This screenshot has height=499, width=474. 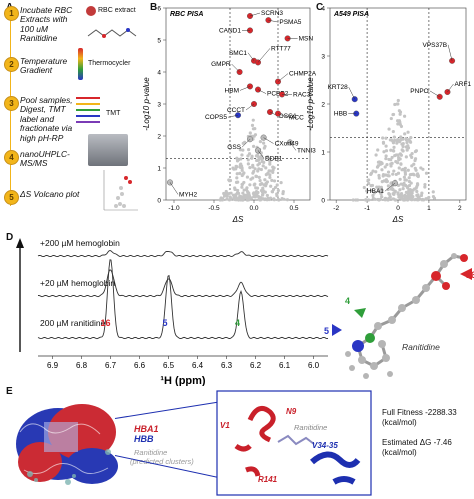 What do you see at coordinates (44, 66) in the screenshot?
I see `step-text: Temperature Gradient` at bounding box center [44, 66].